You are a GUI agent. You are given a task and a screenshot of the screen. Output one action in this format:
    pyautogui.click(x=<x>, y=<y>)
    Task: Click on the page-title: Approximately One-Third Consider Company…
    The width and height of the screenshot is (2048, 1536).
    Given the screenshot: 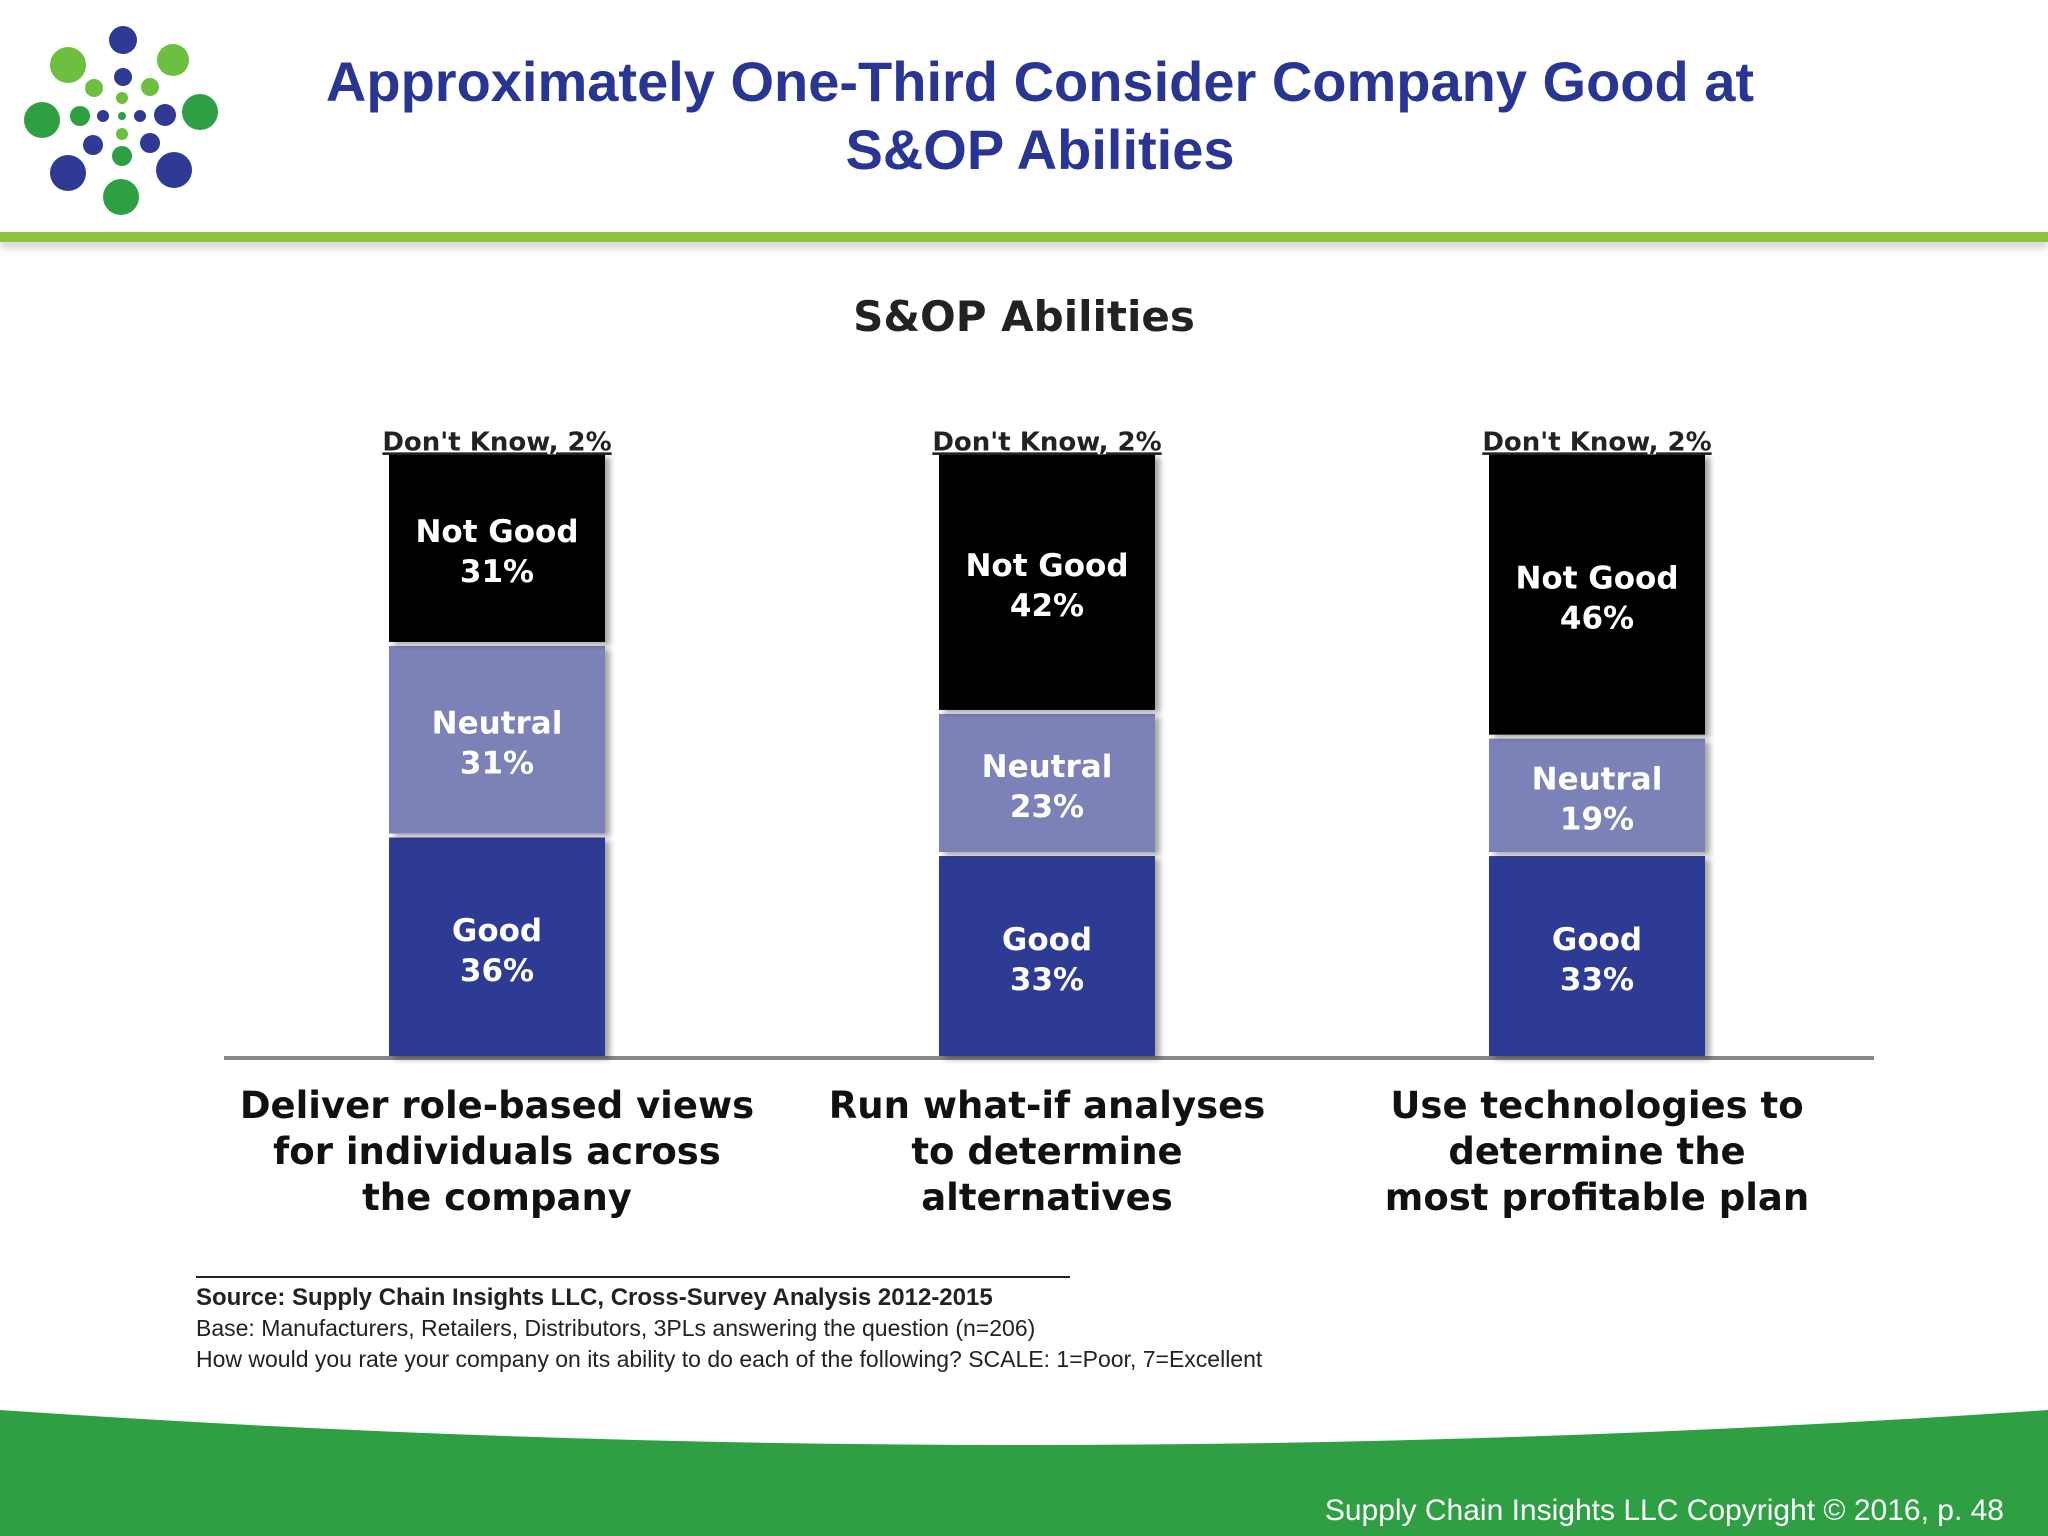 What is the action you would take?
    pyautogui.click(x=1040, y=115)
    